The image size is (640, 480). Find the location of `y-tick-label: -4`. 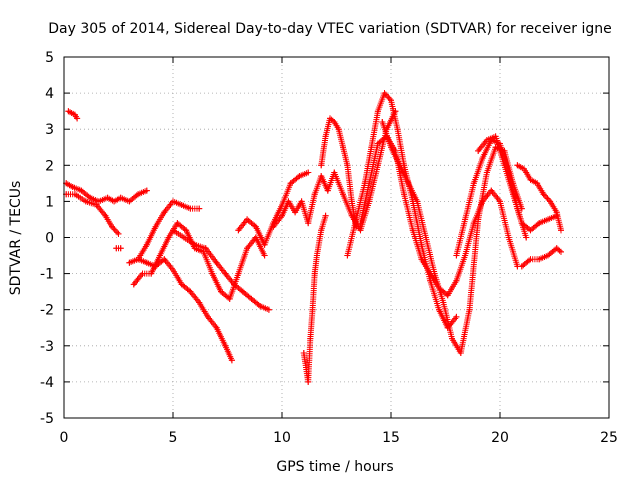

y-tick-label: -4 is located at coordinates (47, 383).